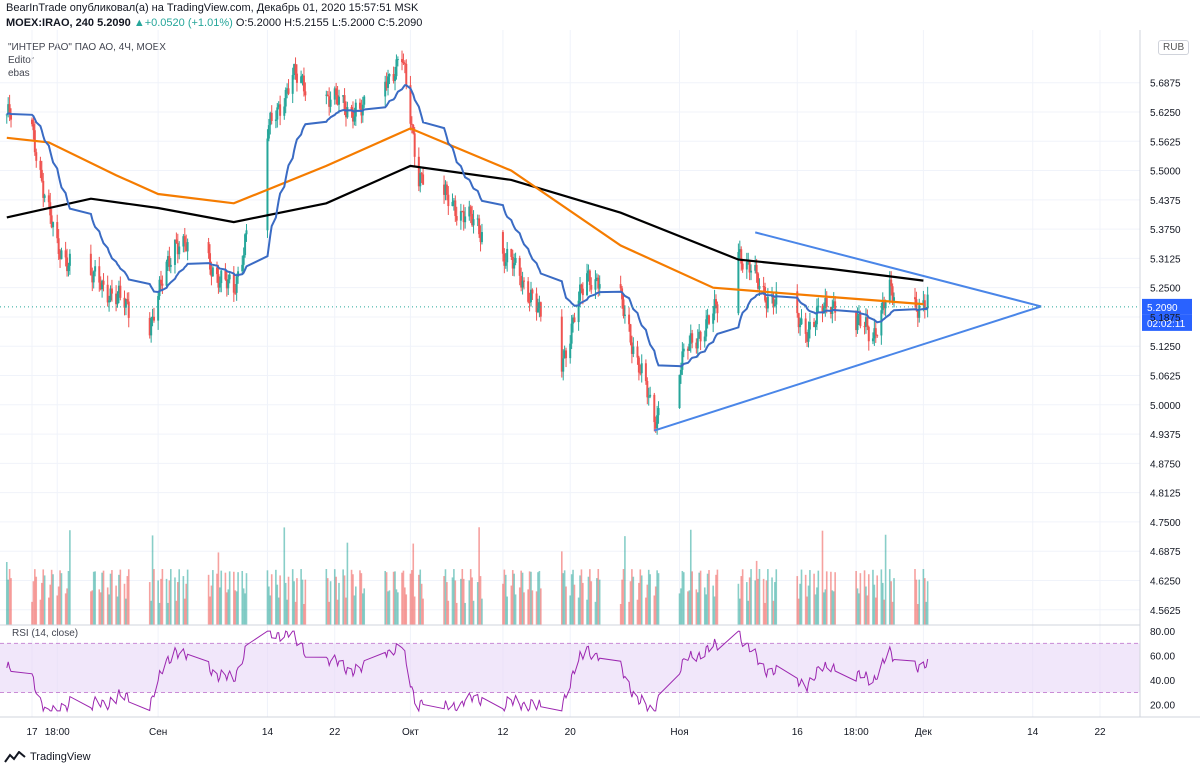 Image resolution: width=1200 pixels, height=771 pixels. Describe the element at coordinates (57, 732) in the screenshot. I see `x-tick-label: 18:00` at that location.